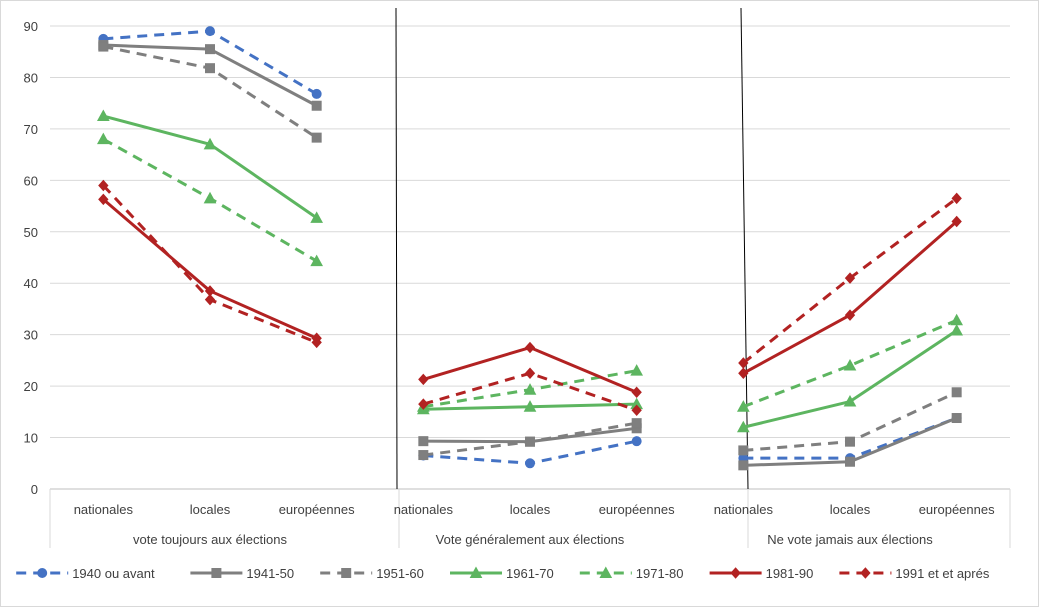 This screenshot has width=1040, height=608. Describe the element at coordinates (372, 573) in the screenshot. I see `legend-item: 1951-60` at that location.